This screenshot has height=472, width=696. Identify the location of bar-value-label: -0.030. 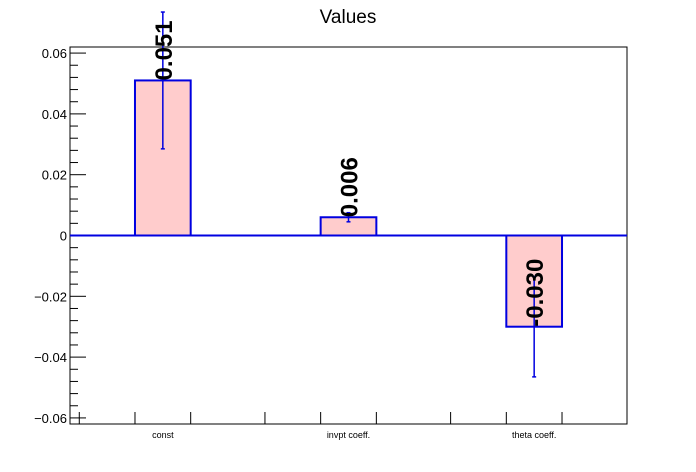
(535, 293).